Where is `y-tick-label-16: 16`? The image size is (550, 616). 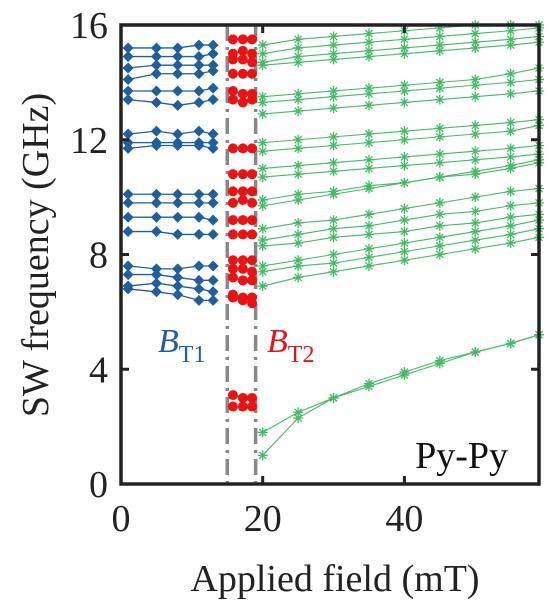
y-tick-label-16: 16 is located at coordinates (89, 26).